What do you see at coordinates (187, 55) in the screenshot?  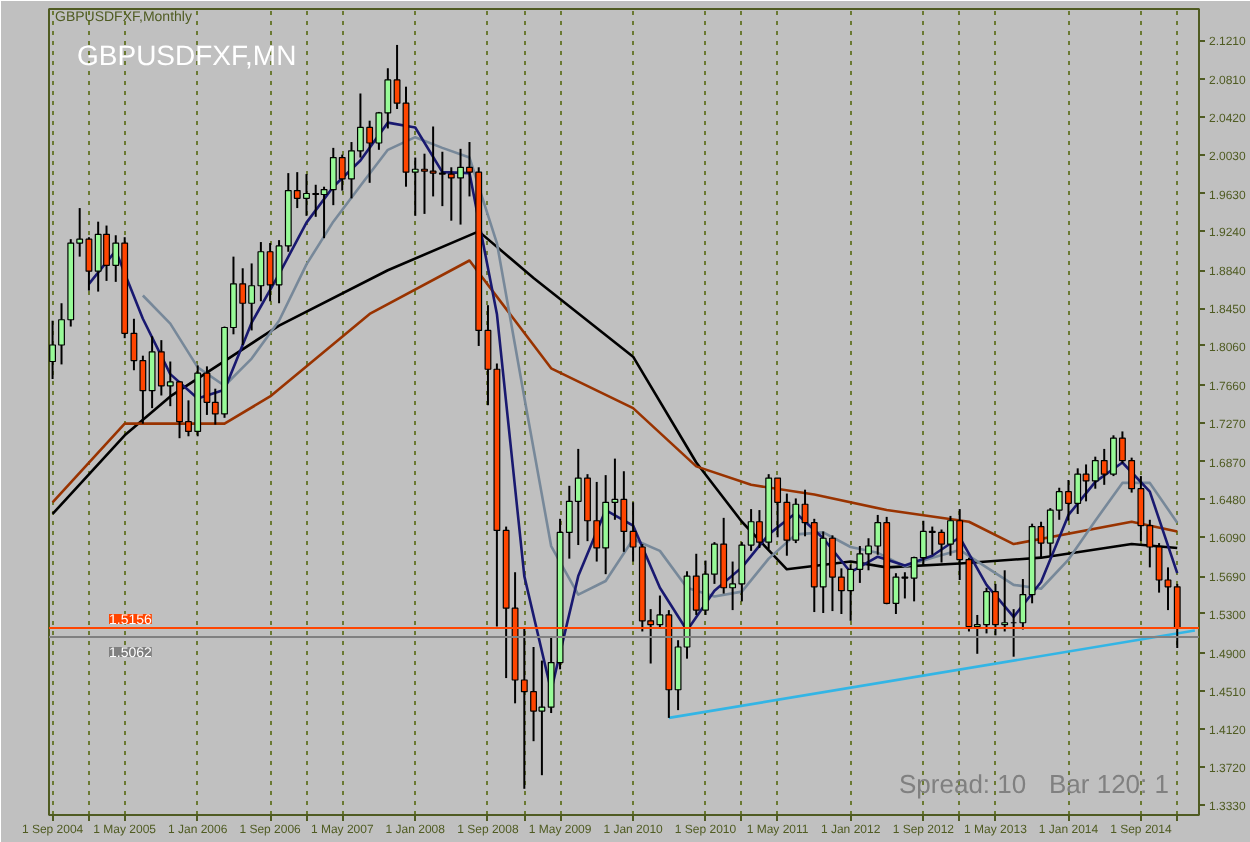 I see `text: GBPUSDFXF,MN` at bounding box center [187, 55].